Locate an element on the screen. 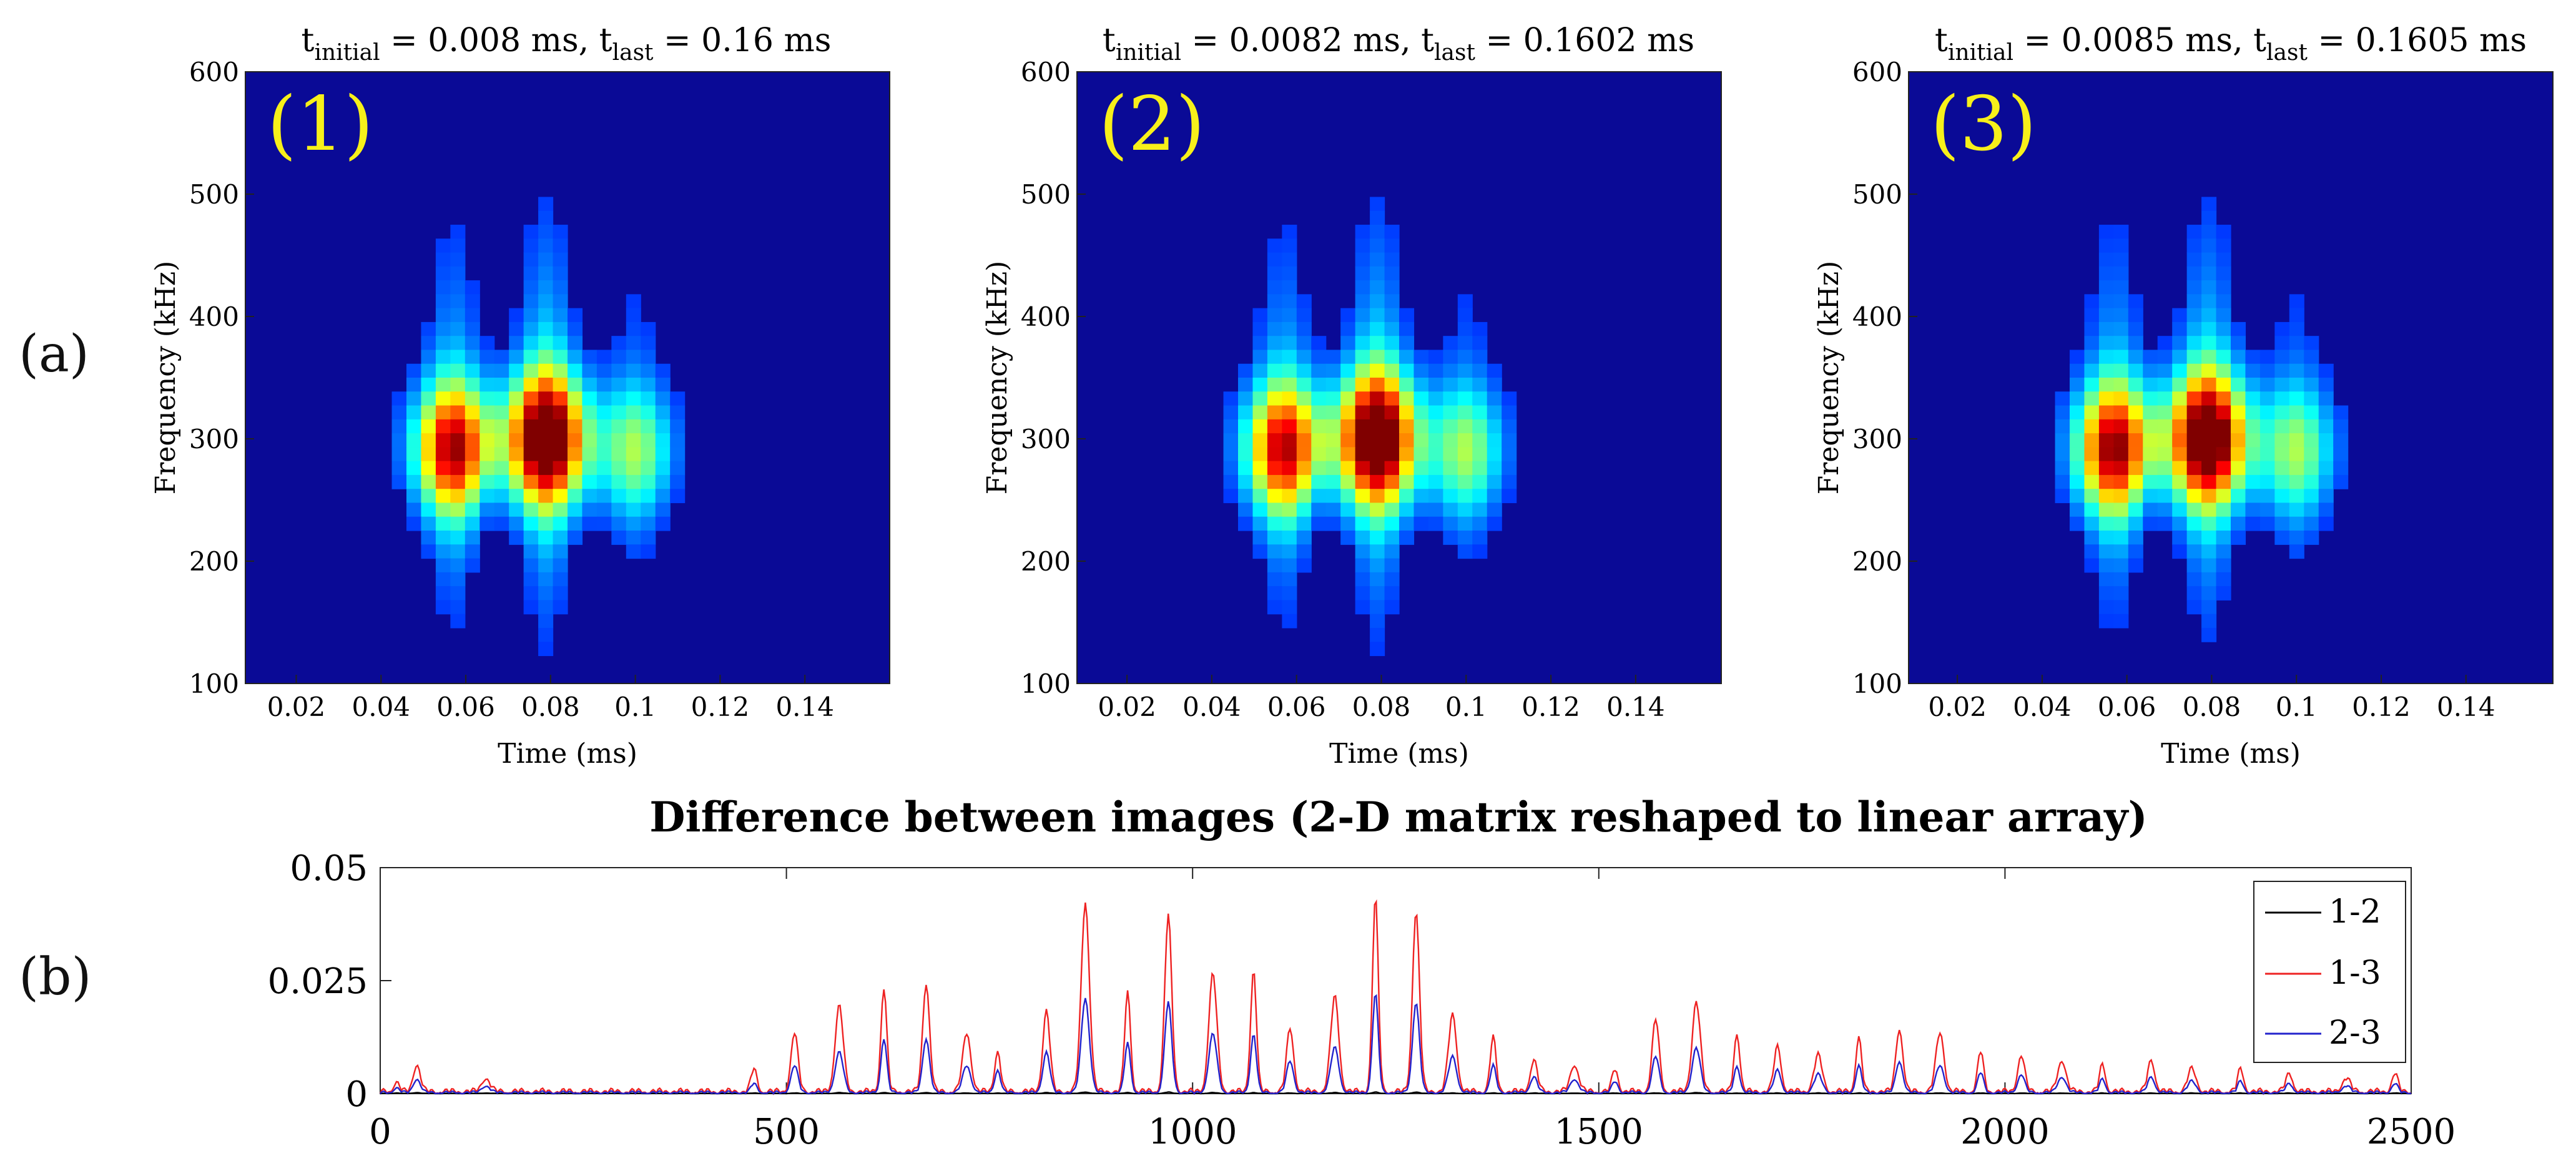 The image size is (2576, 1176). y-tick-label: 500 is located at coordinates (214, 194).